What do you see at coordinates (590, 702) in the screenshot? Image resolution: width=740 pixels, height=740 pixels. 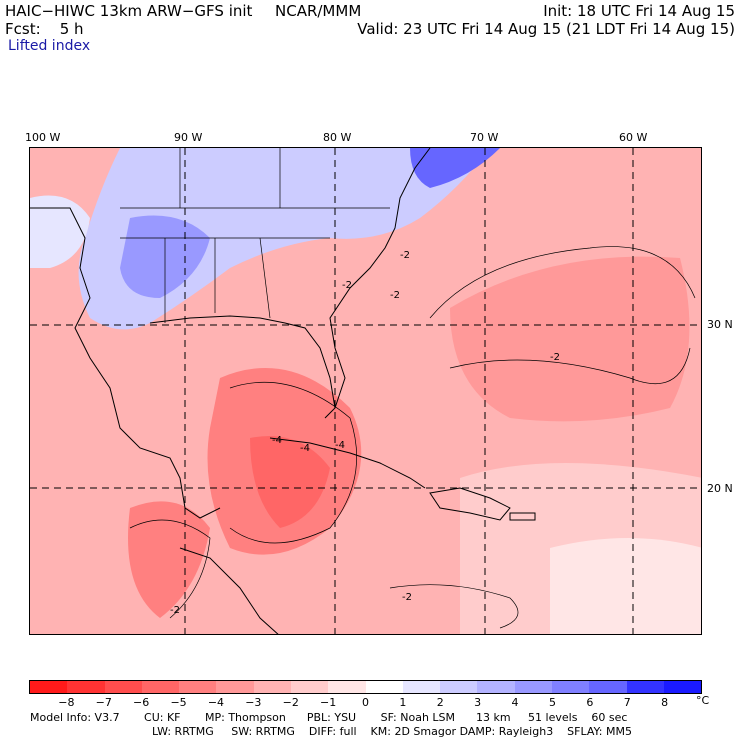 I see `colorbar-label: 6` at bounding box center [590, 702].